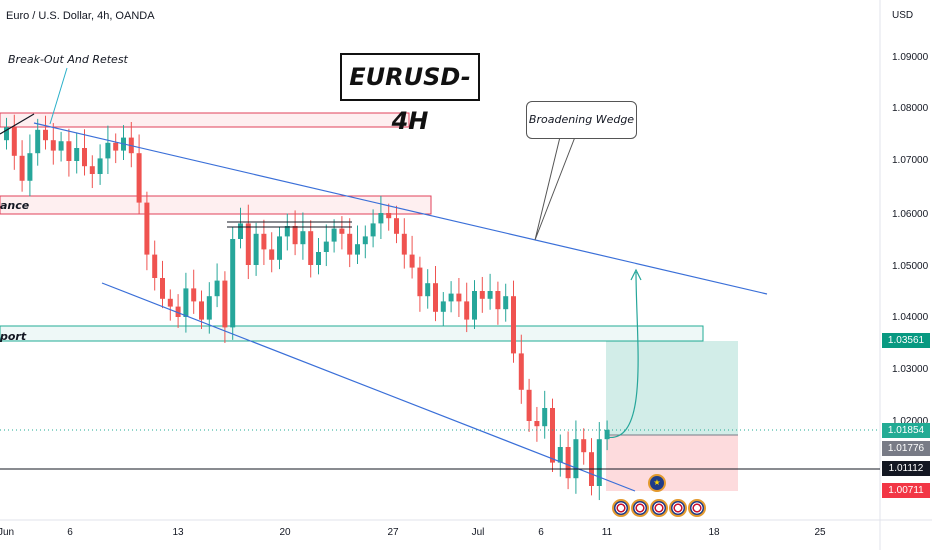 The image size is (932, 550). I want to click on position-risk-area, so click(672, 463).